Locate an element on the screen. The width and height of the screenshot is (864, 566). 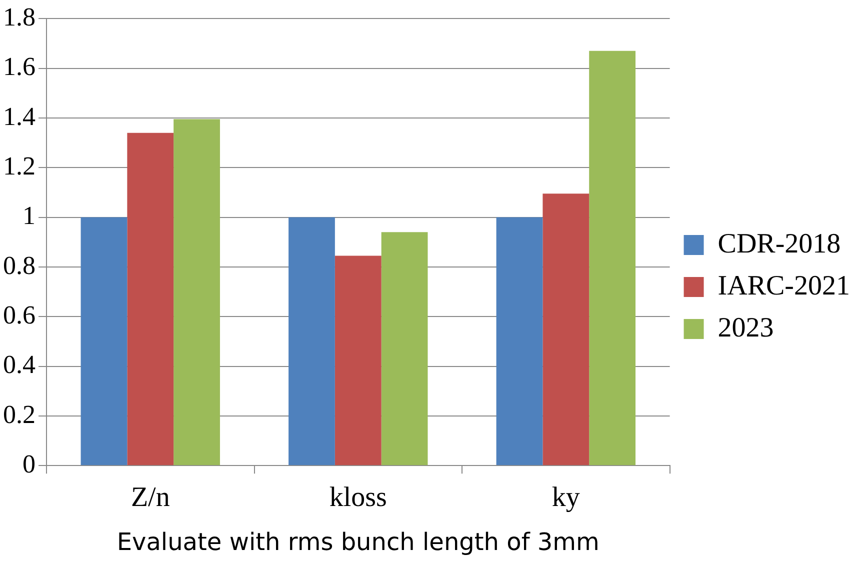
y-tick-label: 1.6 is located at coordinates (19, 67).